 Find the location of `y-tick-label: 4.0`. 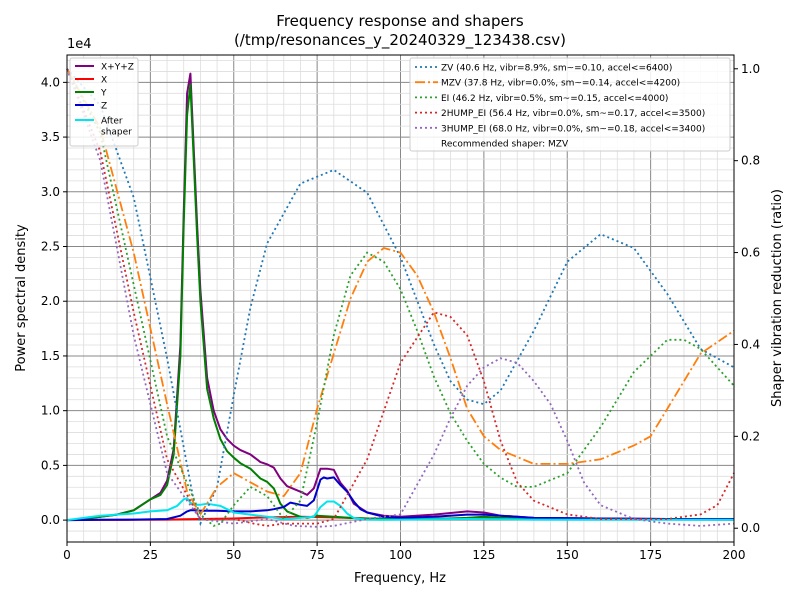

y-tick-label: 4.0 is located at coordinates (50, 82).